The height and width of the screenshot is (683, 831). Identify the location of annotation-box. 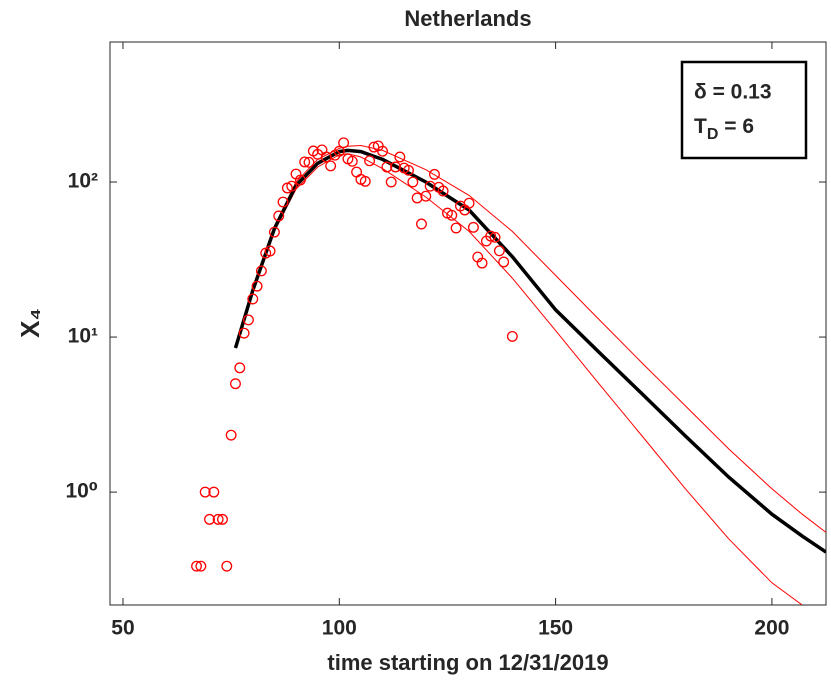
(744, 110).